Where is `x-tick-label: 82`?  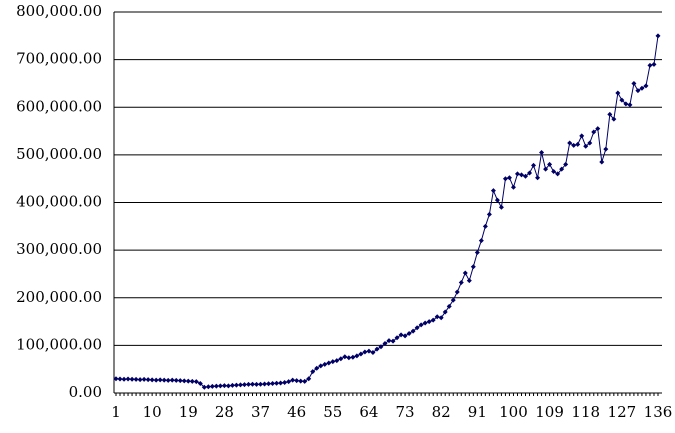
x-tick-label: 82 is located at coordinates (441, 412).